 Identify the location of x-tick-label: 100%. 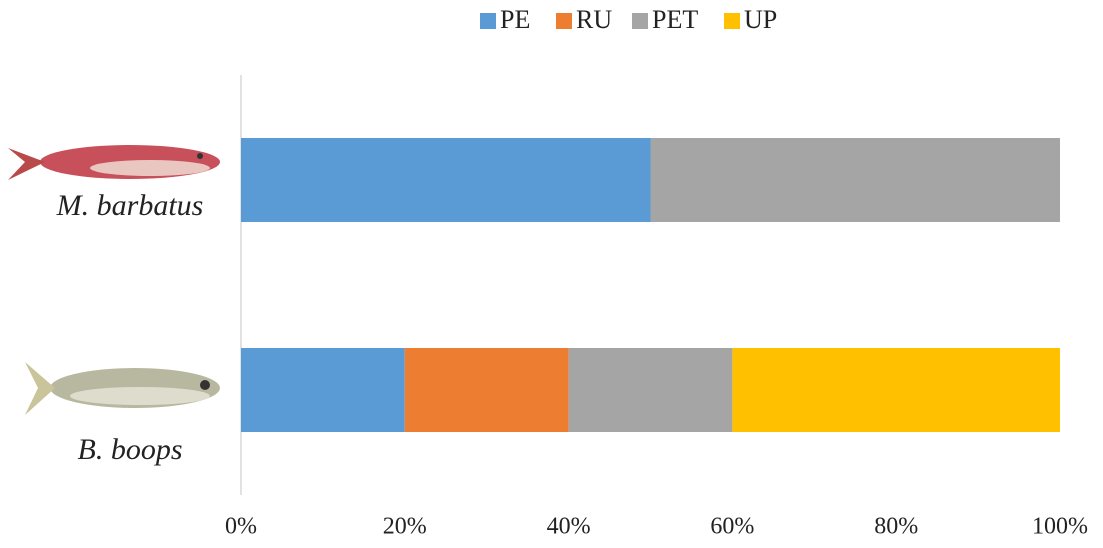
(1060, 527).